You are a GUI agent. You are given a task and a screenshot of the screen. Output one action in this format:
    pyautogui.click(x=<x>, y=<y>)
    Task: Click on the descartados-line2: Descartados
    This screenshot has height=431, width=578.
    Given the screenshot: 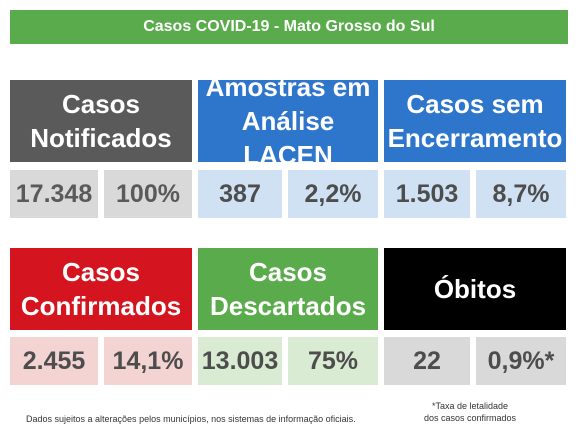 What is the action you would take?
    pyautogui.click(x=288, y=306)
    